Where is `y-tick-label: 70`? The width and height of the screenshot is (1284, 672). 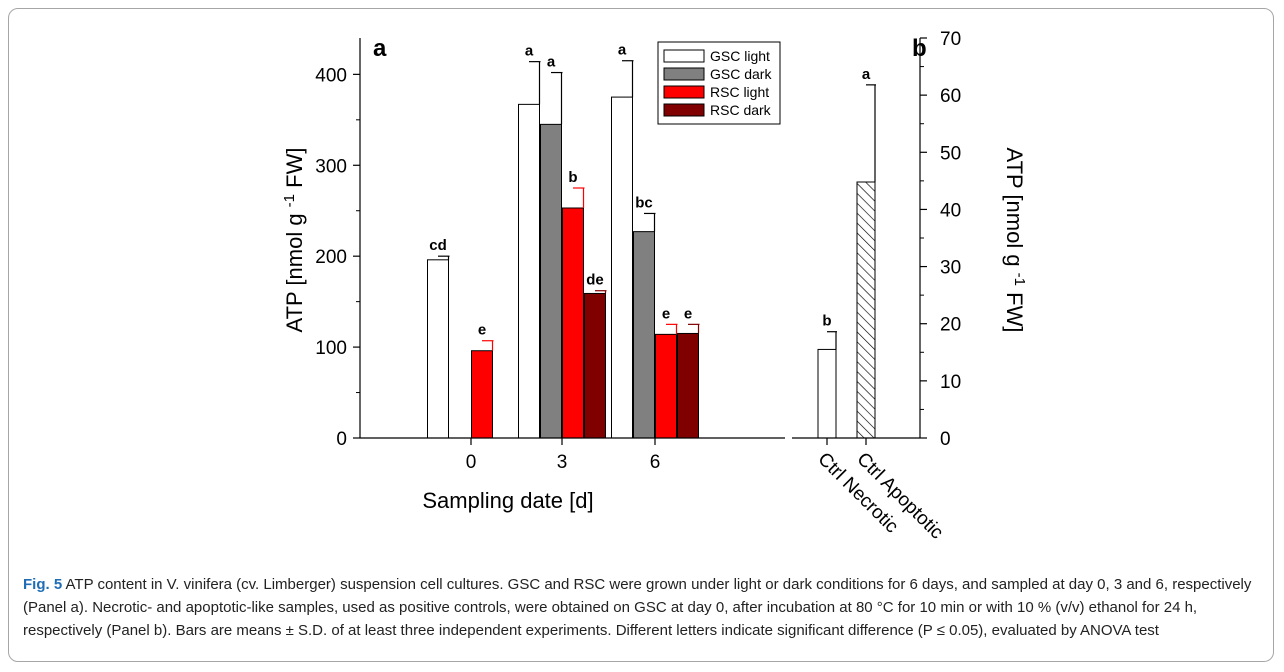 y-tick-label: 70 is located at coordinates (950, 39).